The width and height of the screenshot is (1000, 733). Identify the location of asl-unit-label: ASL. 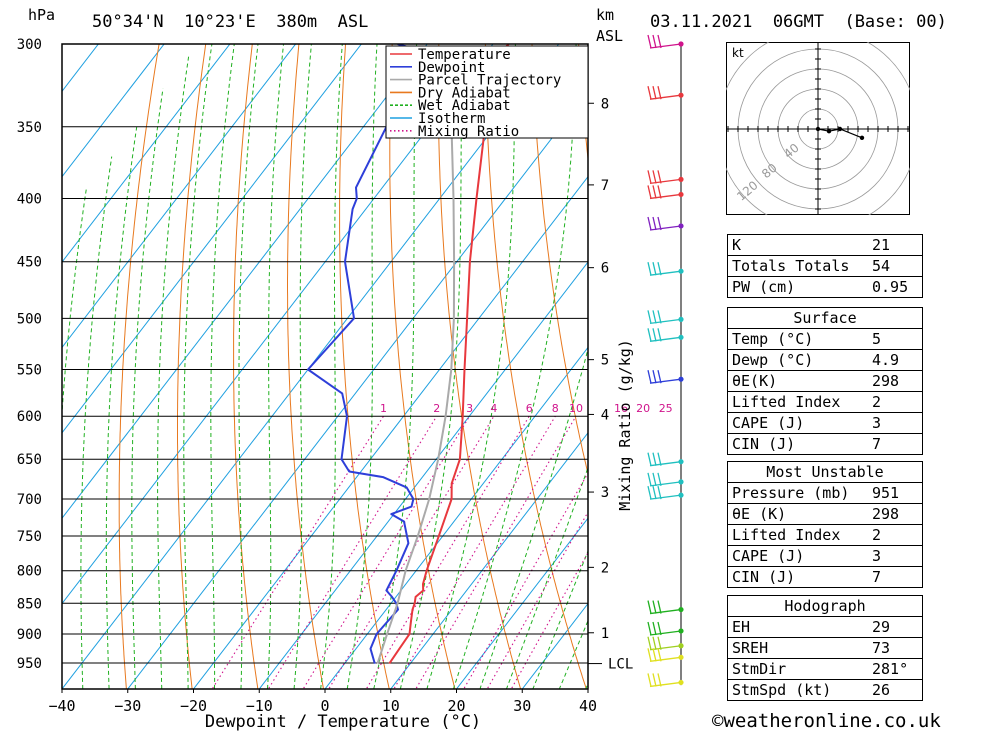
(610, 36).